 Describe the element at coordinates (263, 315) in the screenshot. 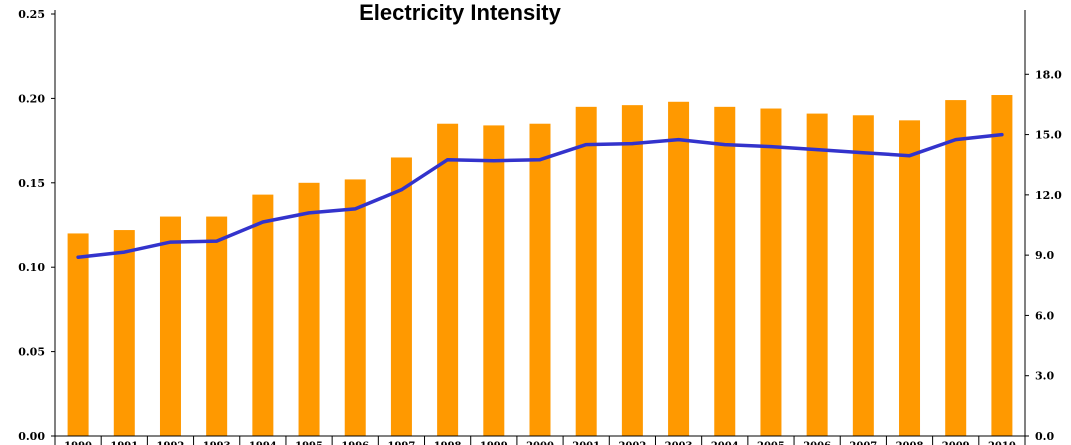

I see `bar-1994` at that location.